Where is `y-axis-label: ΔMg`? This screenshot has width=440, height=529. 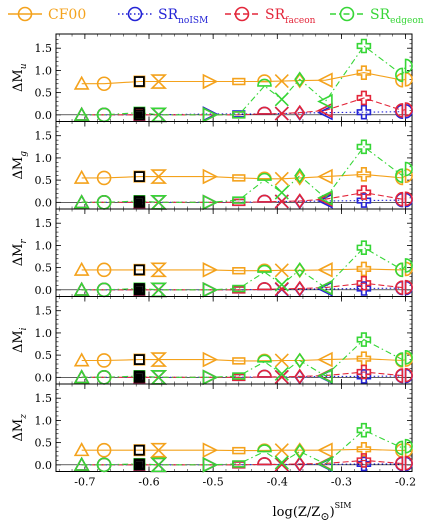
y-axis-label: ΔMg is located at coordinates (20, 165).